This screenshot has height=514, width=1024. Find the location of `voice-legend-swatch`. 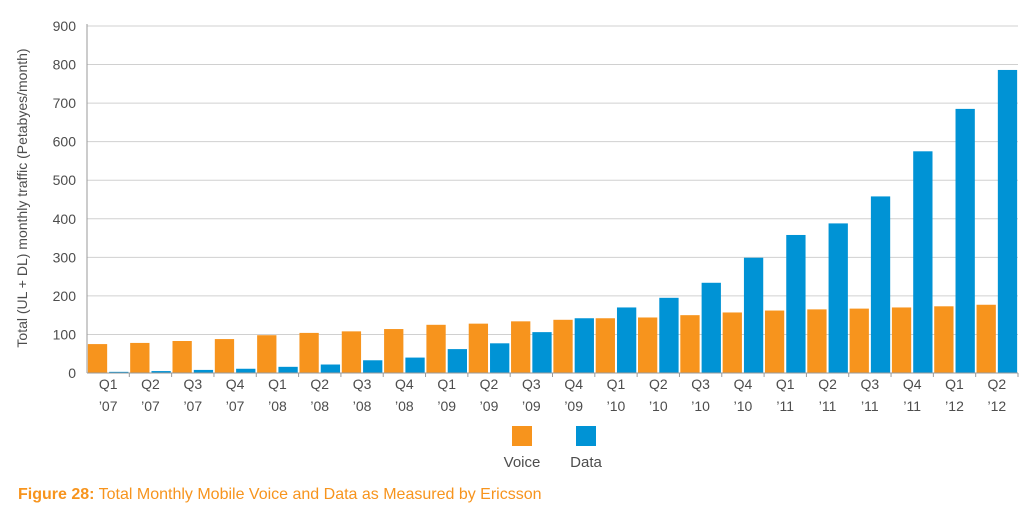

voice-legend-swatch is located at coordinates (522, 436).